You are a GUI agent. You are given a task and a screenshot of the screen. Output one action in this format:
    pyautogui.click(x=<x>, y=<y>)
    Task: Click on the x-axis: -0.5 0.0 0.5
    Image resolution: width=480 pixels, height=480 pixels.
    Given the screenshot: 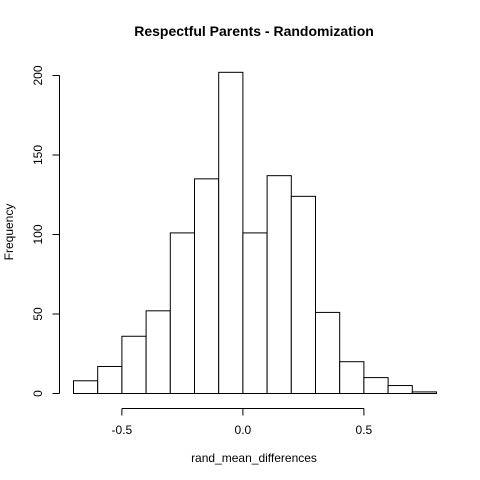 What is the action you would take?
    pyautogui.click(x=242, y=422)
    